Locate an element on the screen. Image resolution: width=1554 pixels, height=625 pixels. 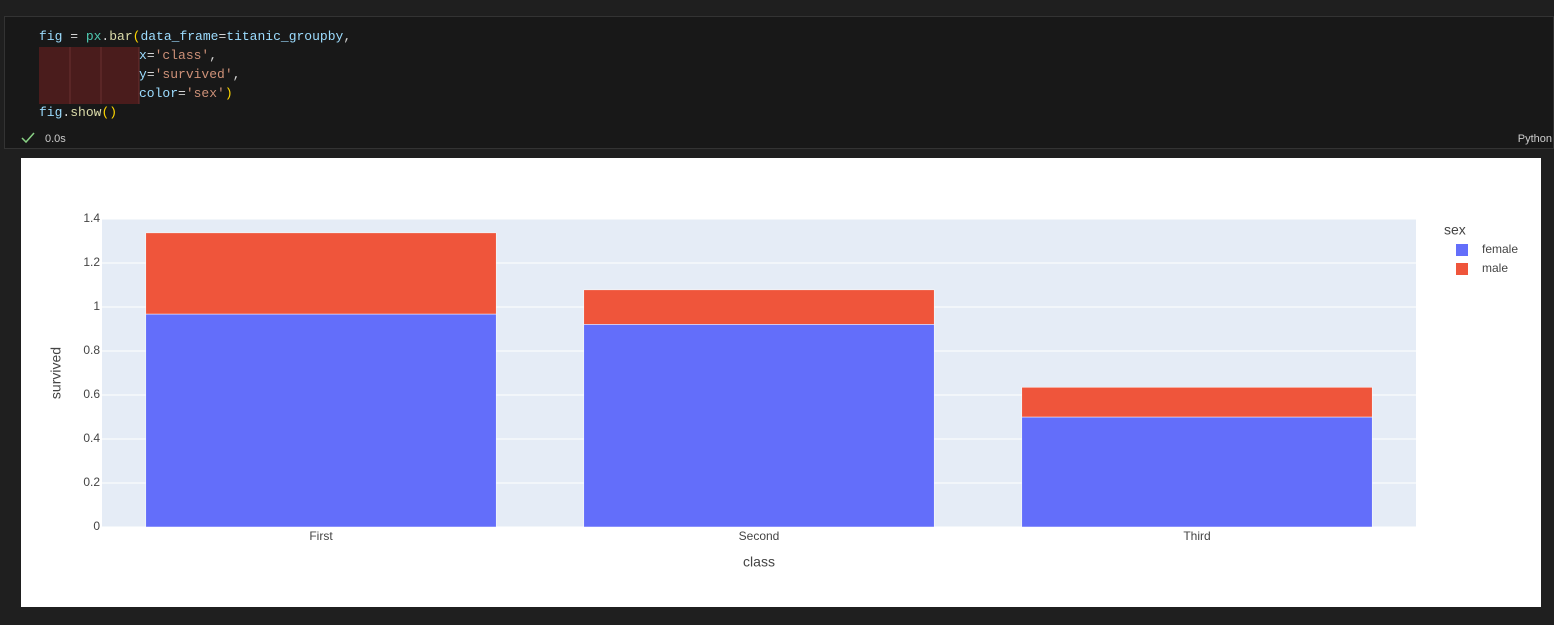
code-token: x is located at coordinates (143, 55).